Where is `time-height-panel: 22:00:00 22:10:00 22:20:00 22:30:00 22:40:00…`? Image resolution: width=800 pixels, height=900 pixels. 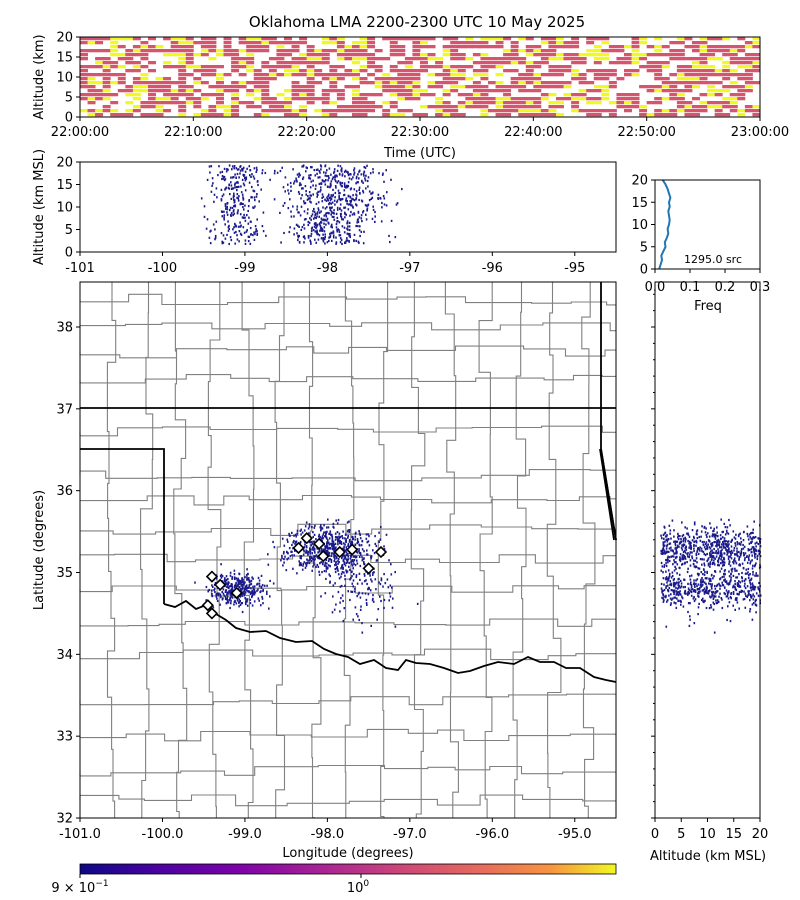
time-height-panel: 22:00:00 22:10:00 22:20:00 22:30:00 22:40:00… is located at coordinates (410, 96).